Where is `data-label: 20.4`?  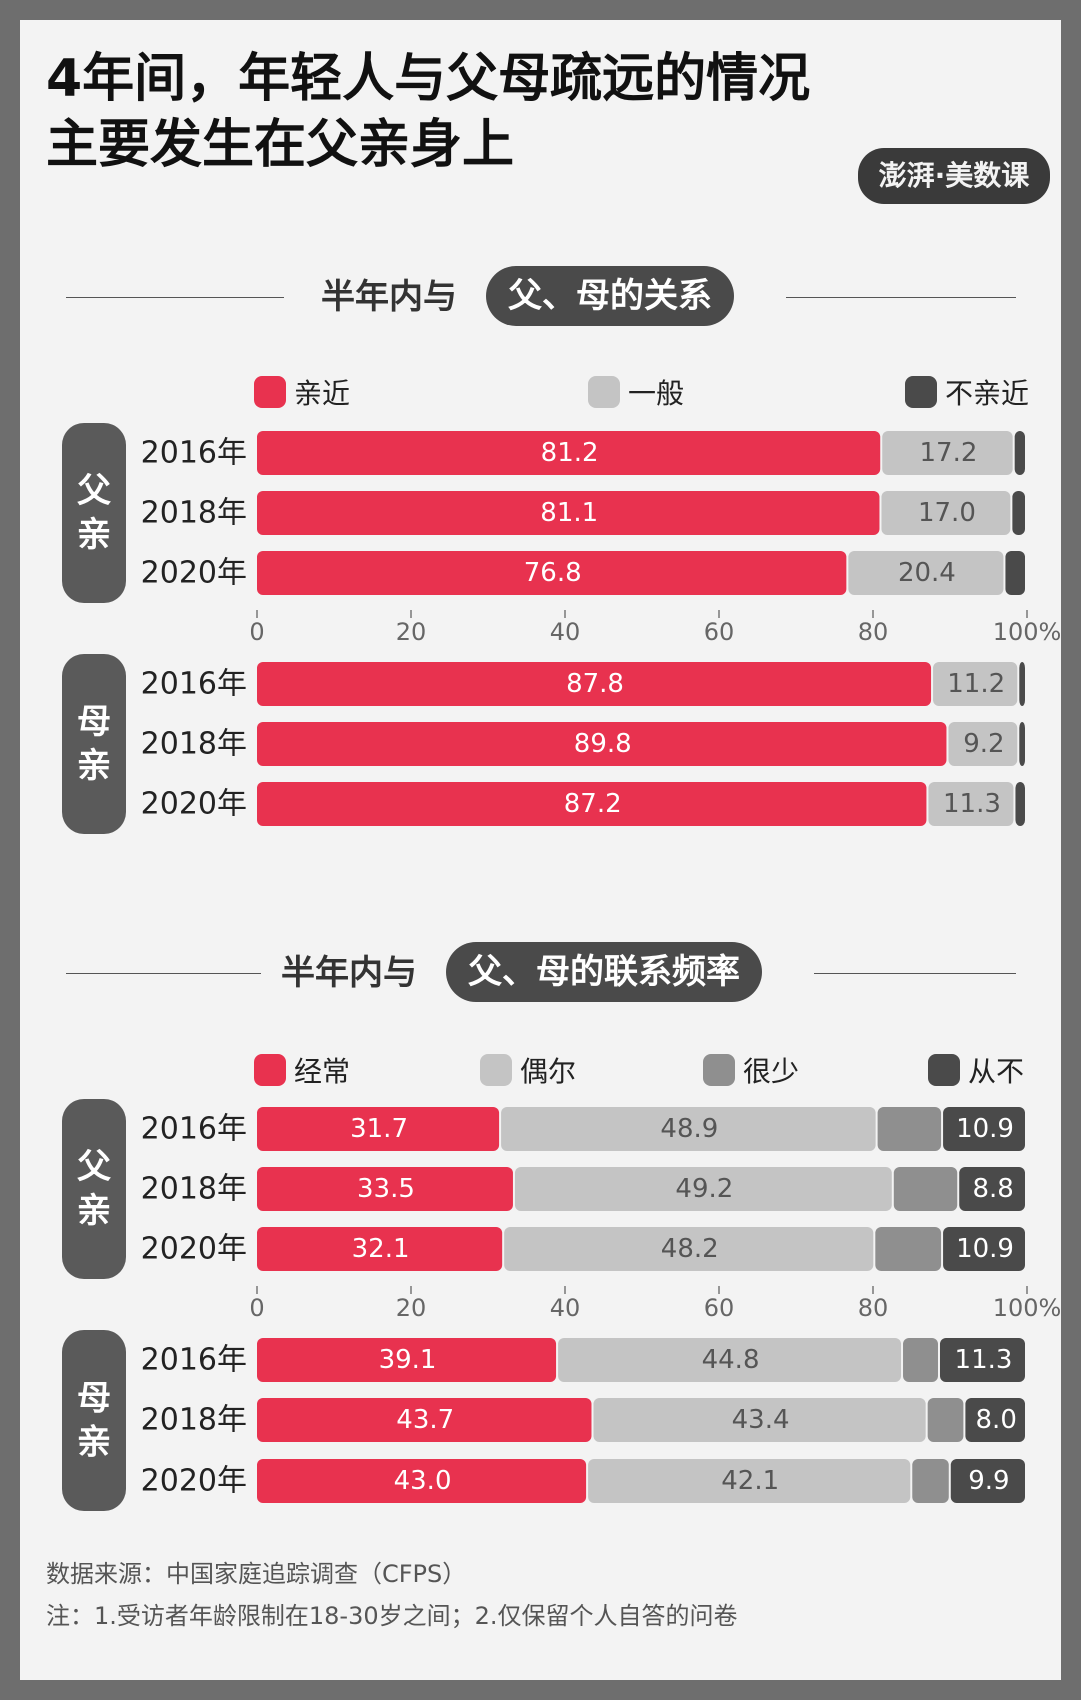 data-label: 20.4 is located at coordinates (927, 573).